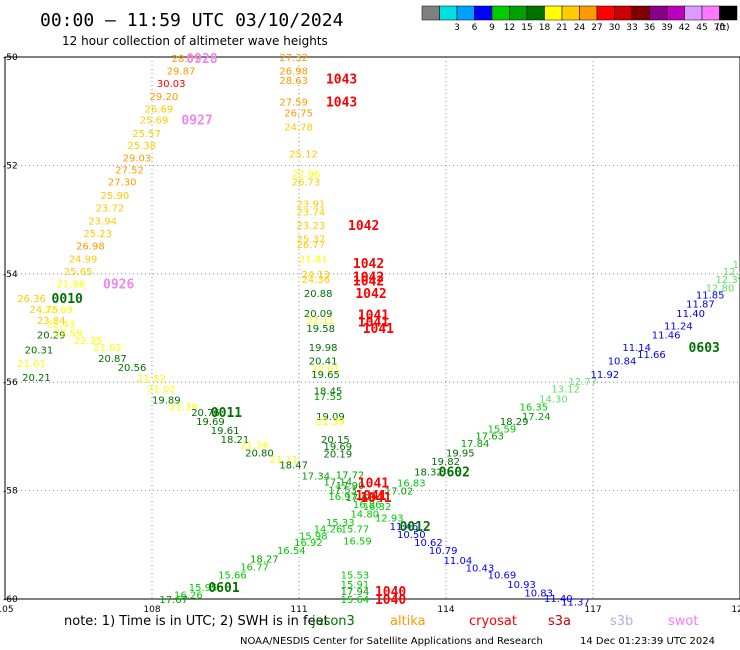 Image resolution: width=740 pixels, height=650 pixels. I want to click on wave-height-label: 20.80, so click(259, 454).